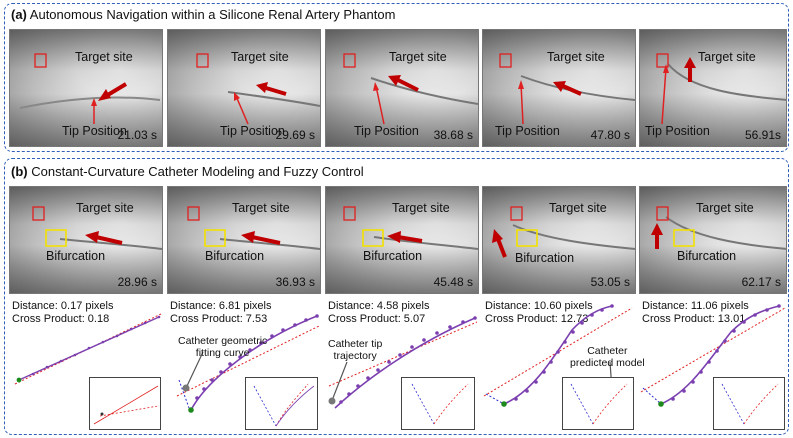 This screenshot has height=438, width=793. I want to click on inset-1-svg, so click(126, 405).